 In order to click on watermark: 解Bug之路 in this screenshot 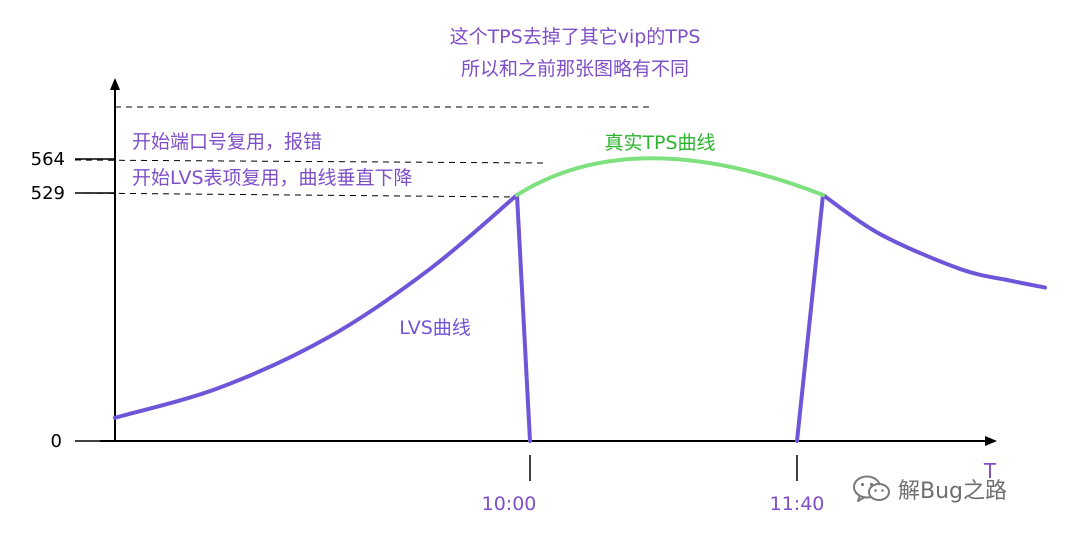, I will do `click(929, 489)`.